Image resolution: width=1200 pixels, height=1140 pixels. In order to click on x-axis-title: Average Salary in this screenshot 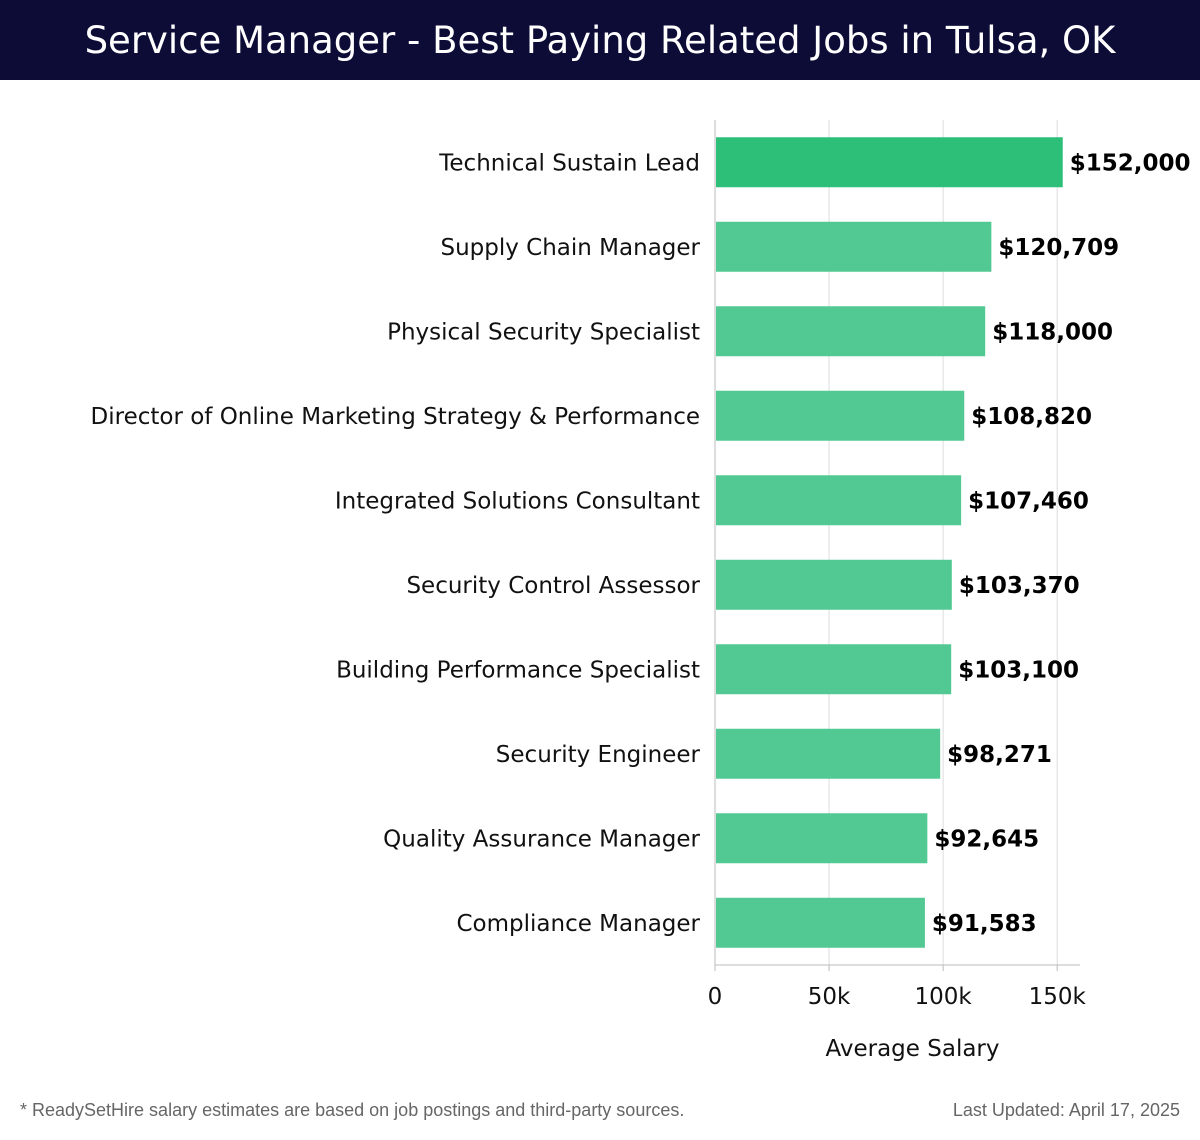, I will do `click(912, 1049)`.